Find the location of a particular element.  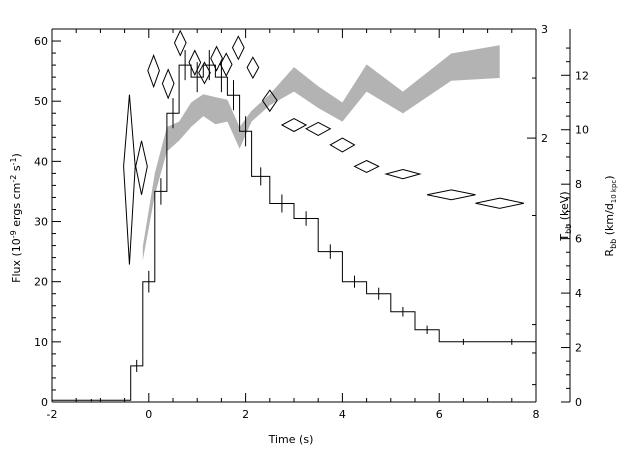

x-tick-label: -2 is located at coordinates (52, 414).